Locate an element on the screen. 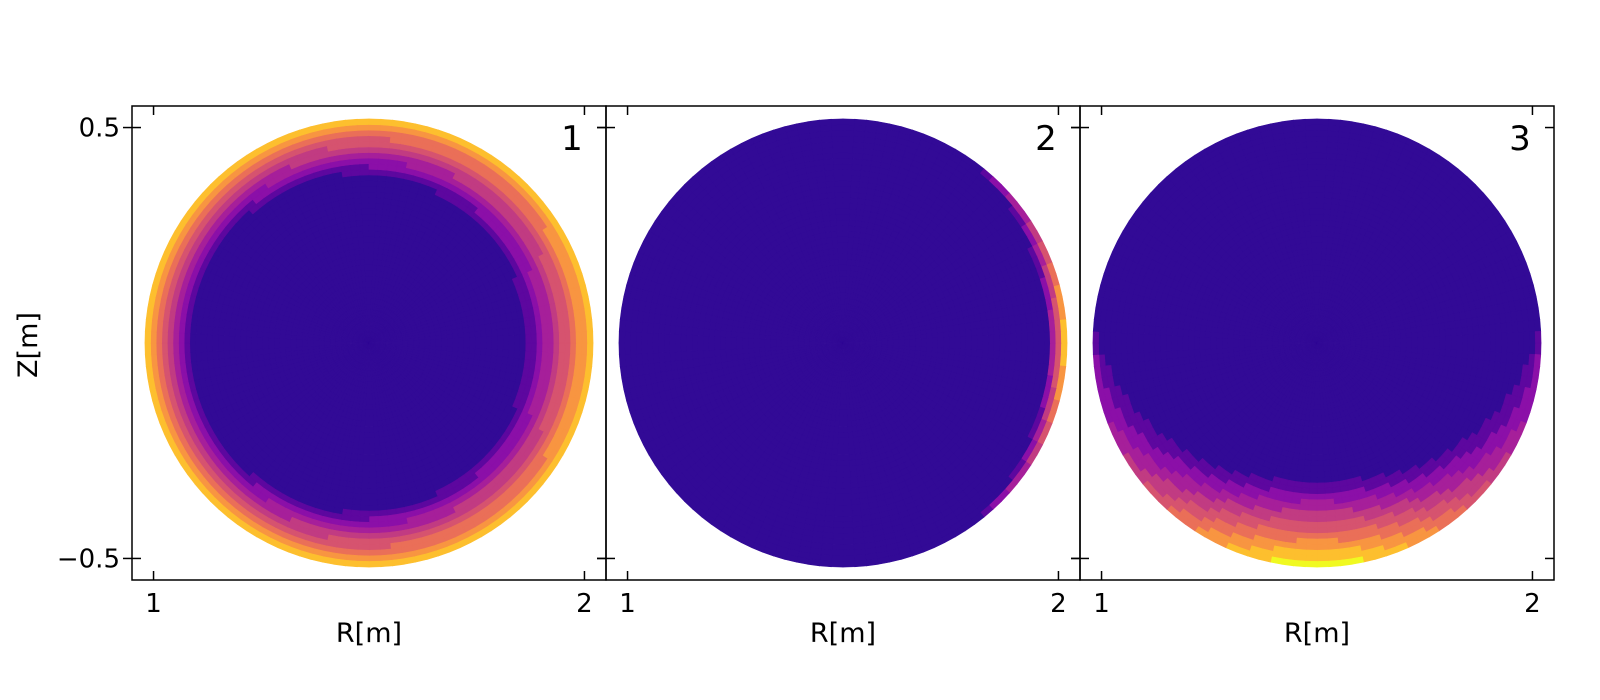 The height and width of the screenshot is (700, 1600). x-axis-label: R[m] is located at coordinates (369, 633).